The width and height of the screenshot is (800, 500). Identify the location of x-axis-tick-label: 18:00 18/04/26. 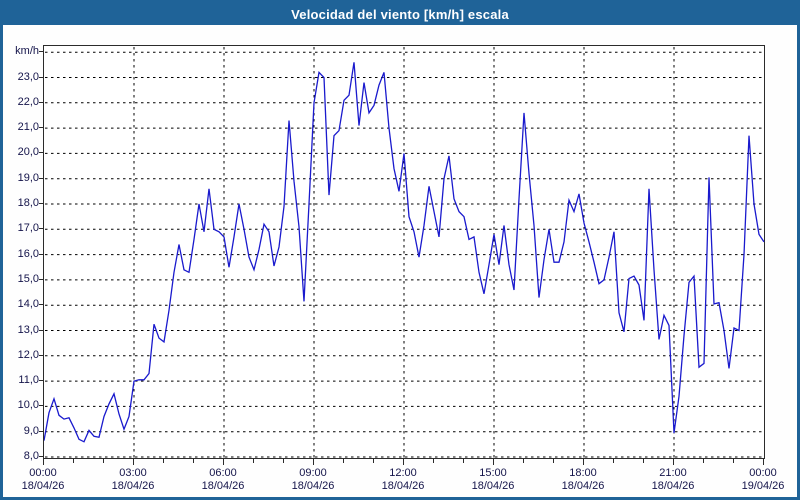
(583, 480).